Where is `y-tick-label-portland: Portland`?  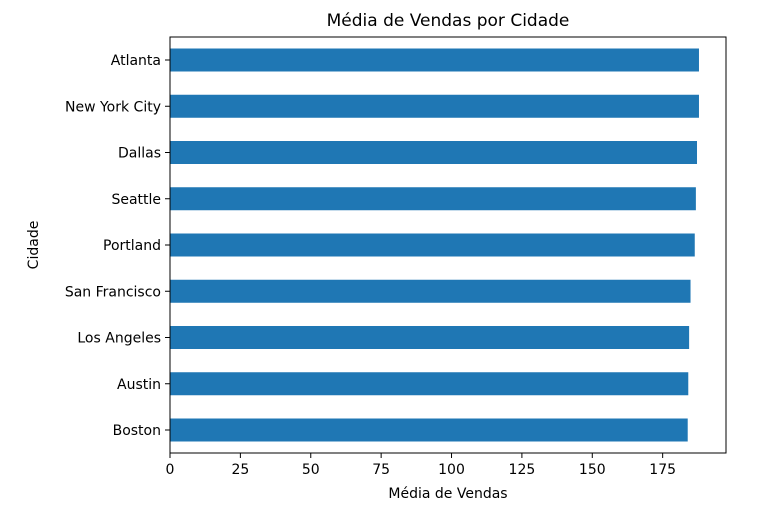
y-tick-label-portland: Portland is located at coordinates (132, 246).